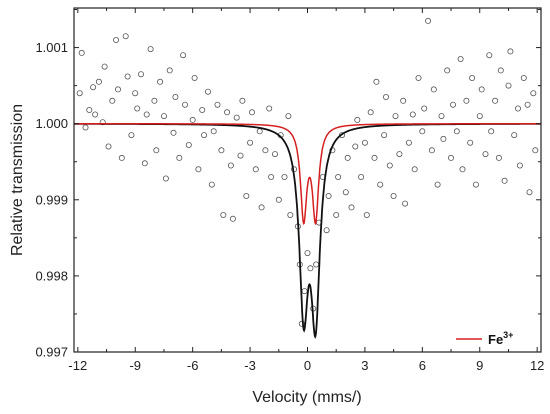 This screenshot has height=414, width=550. What do you see at coordinates (51, 123) in the screenshot?
I see `y-tick-label: 1.000` at bounding box center [51, 123].